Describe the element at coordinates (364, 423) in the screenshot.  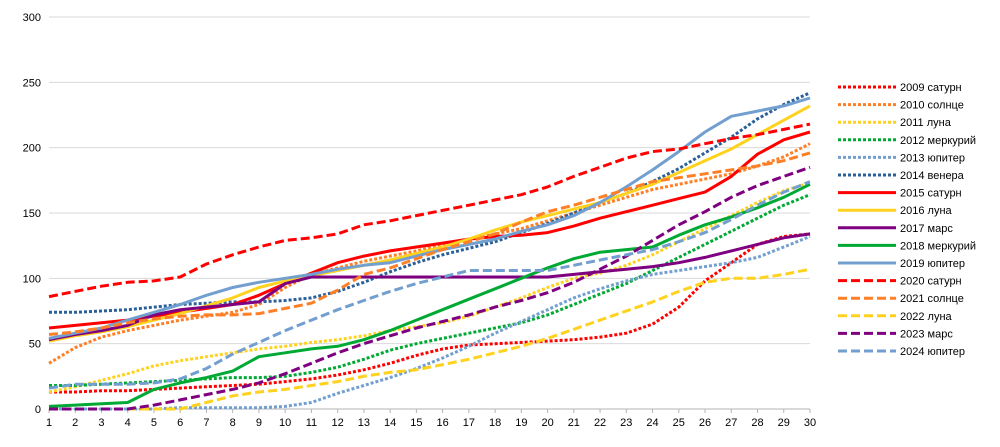
I see `x-tick-label: 13` at that location.